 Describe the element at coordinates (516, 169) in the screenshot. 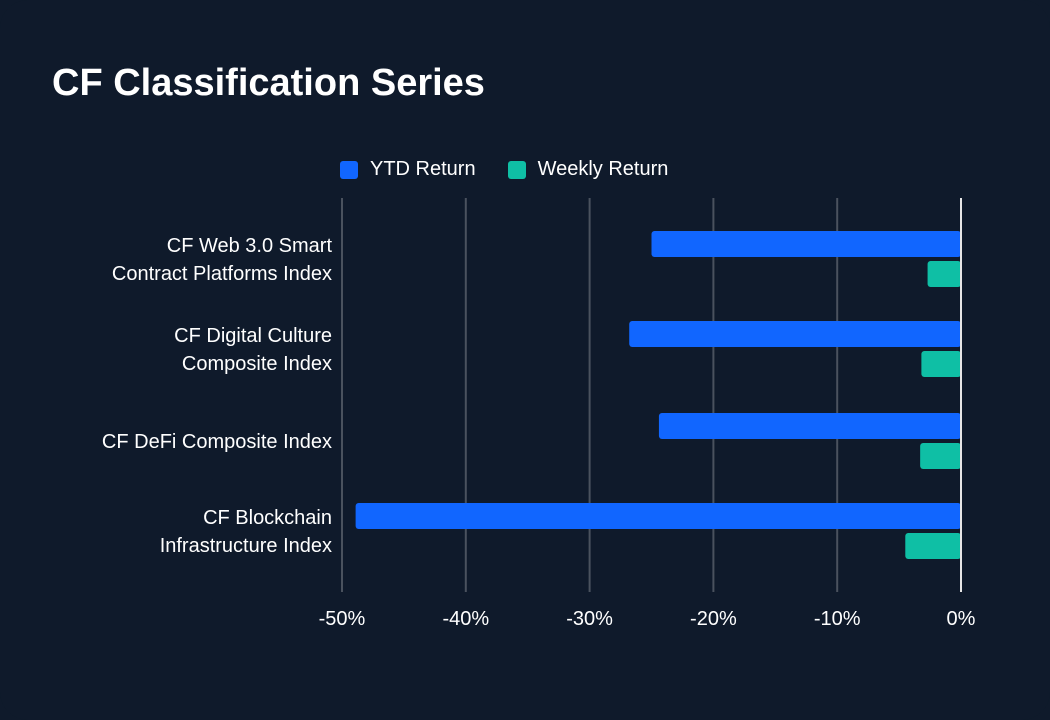

I see `legend-swatch-weekly` at that location.